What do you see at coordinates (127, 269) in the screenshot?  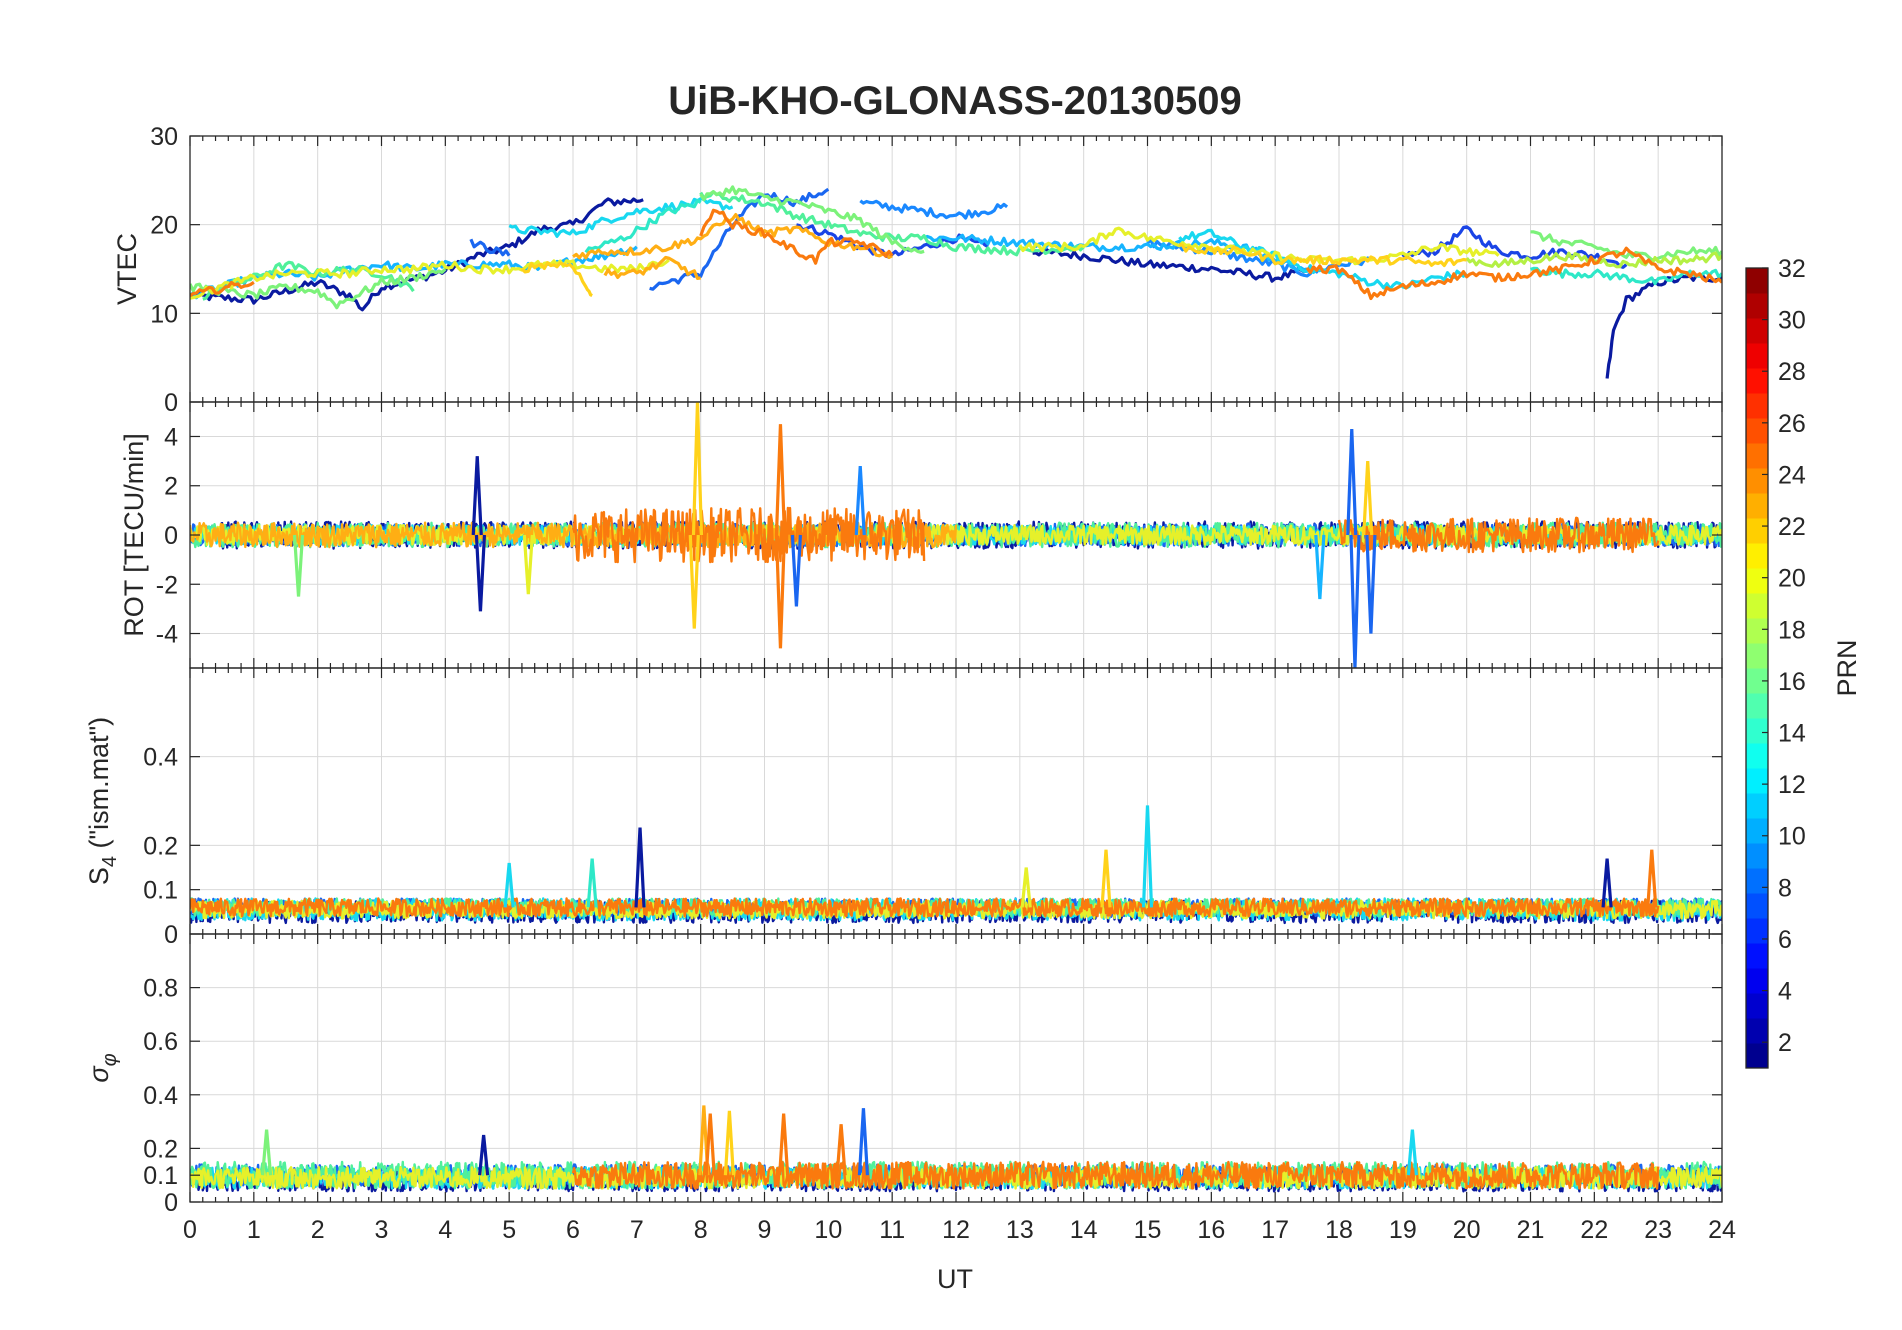 I see `y-axis-label-vtec: VTEC` at bounding box center [127, 269].